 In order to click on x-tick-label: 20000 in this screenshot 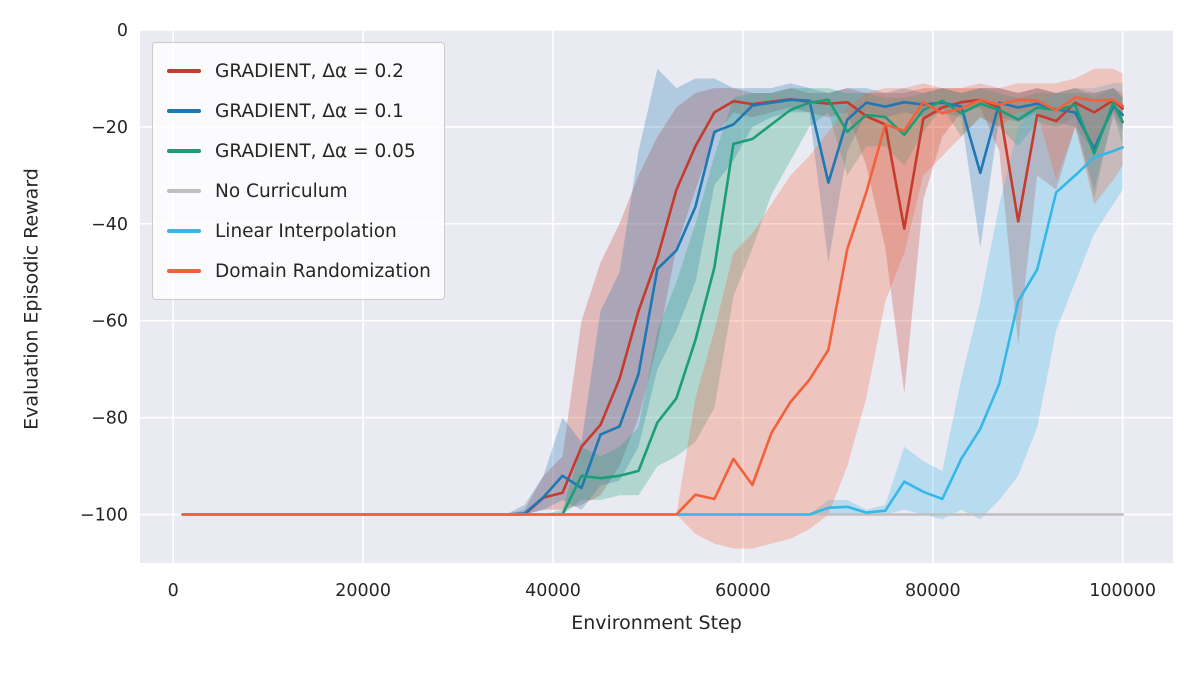, I will do `click(363, 591)`.